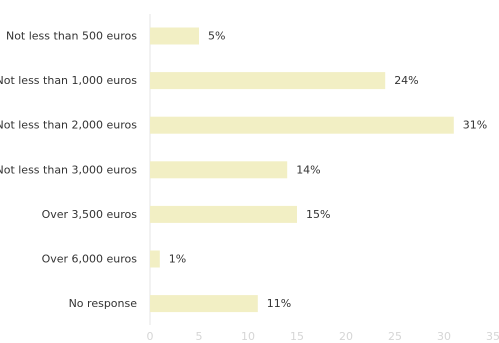  Describe the element at coordinates (150, 336) in the screenshot. I see `x-tick-label: 0` at that location.